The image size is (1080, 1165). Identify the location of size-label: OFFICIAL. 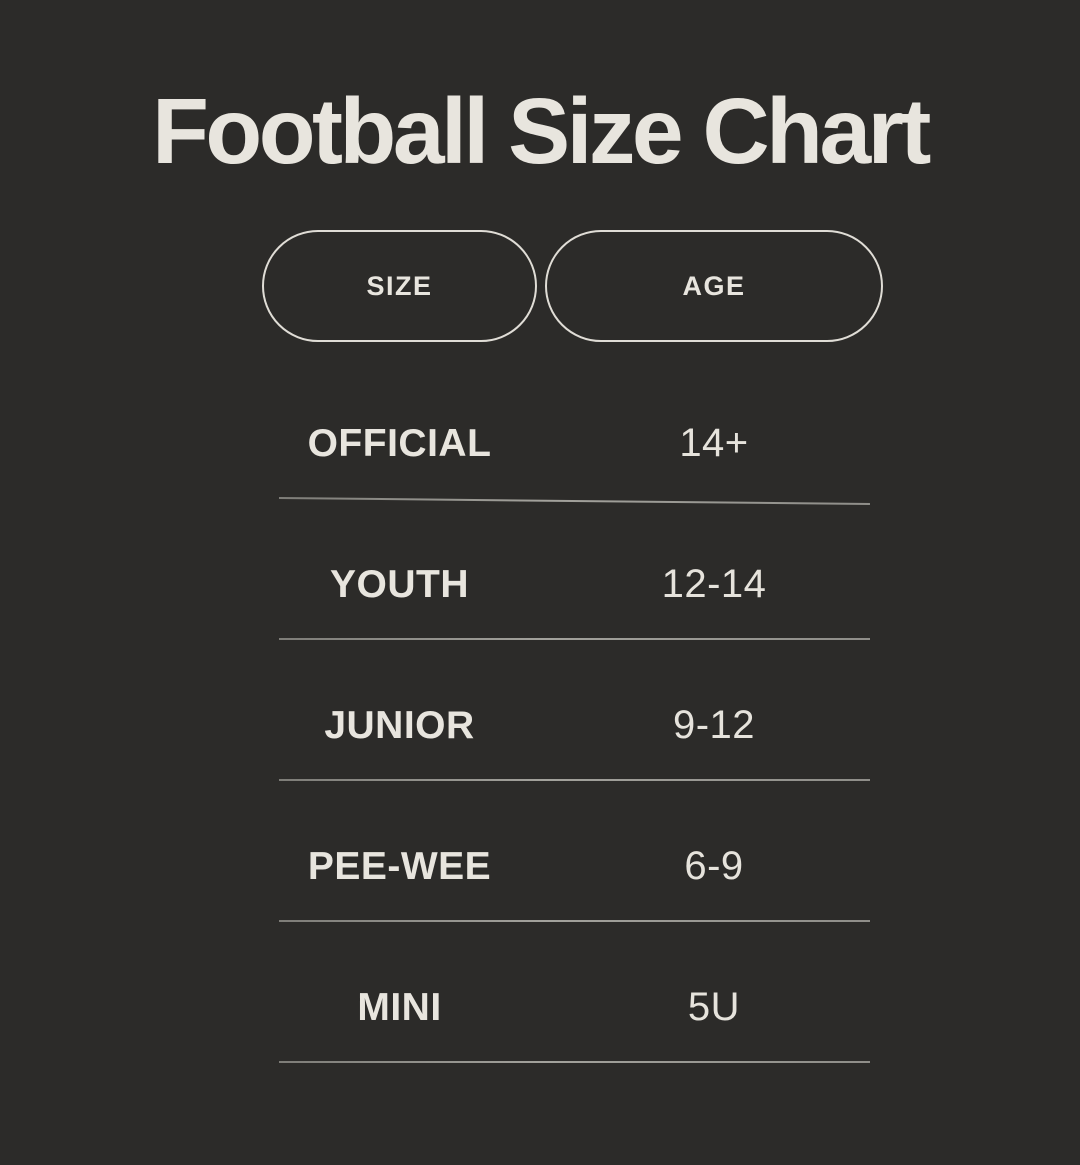
(399, 443).